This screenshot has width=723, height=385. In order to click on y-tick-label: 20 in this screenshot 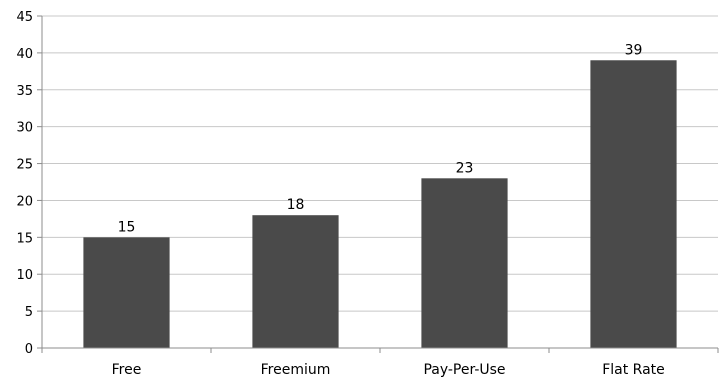, I will do `click(24, 201)`.